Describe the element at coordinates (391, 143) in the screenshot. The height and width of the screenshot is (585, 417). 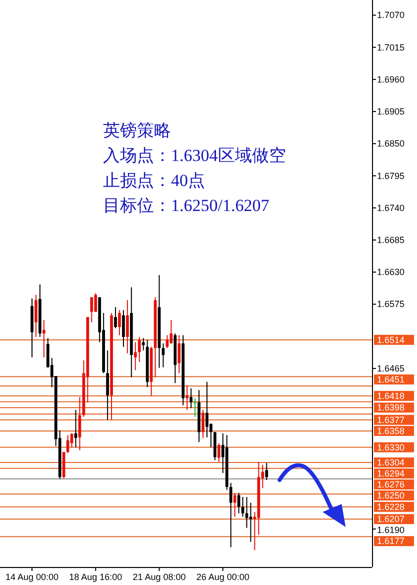
I see `y-tick-label: 1.6850` at that location.